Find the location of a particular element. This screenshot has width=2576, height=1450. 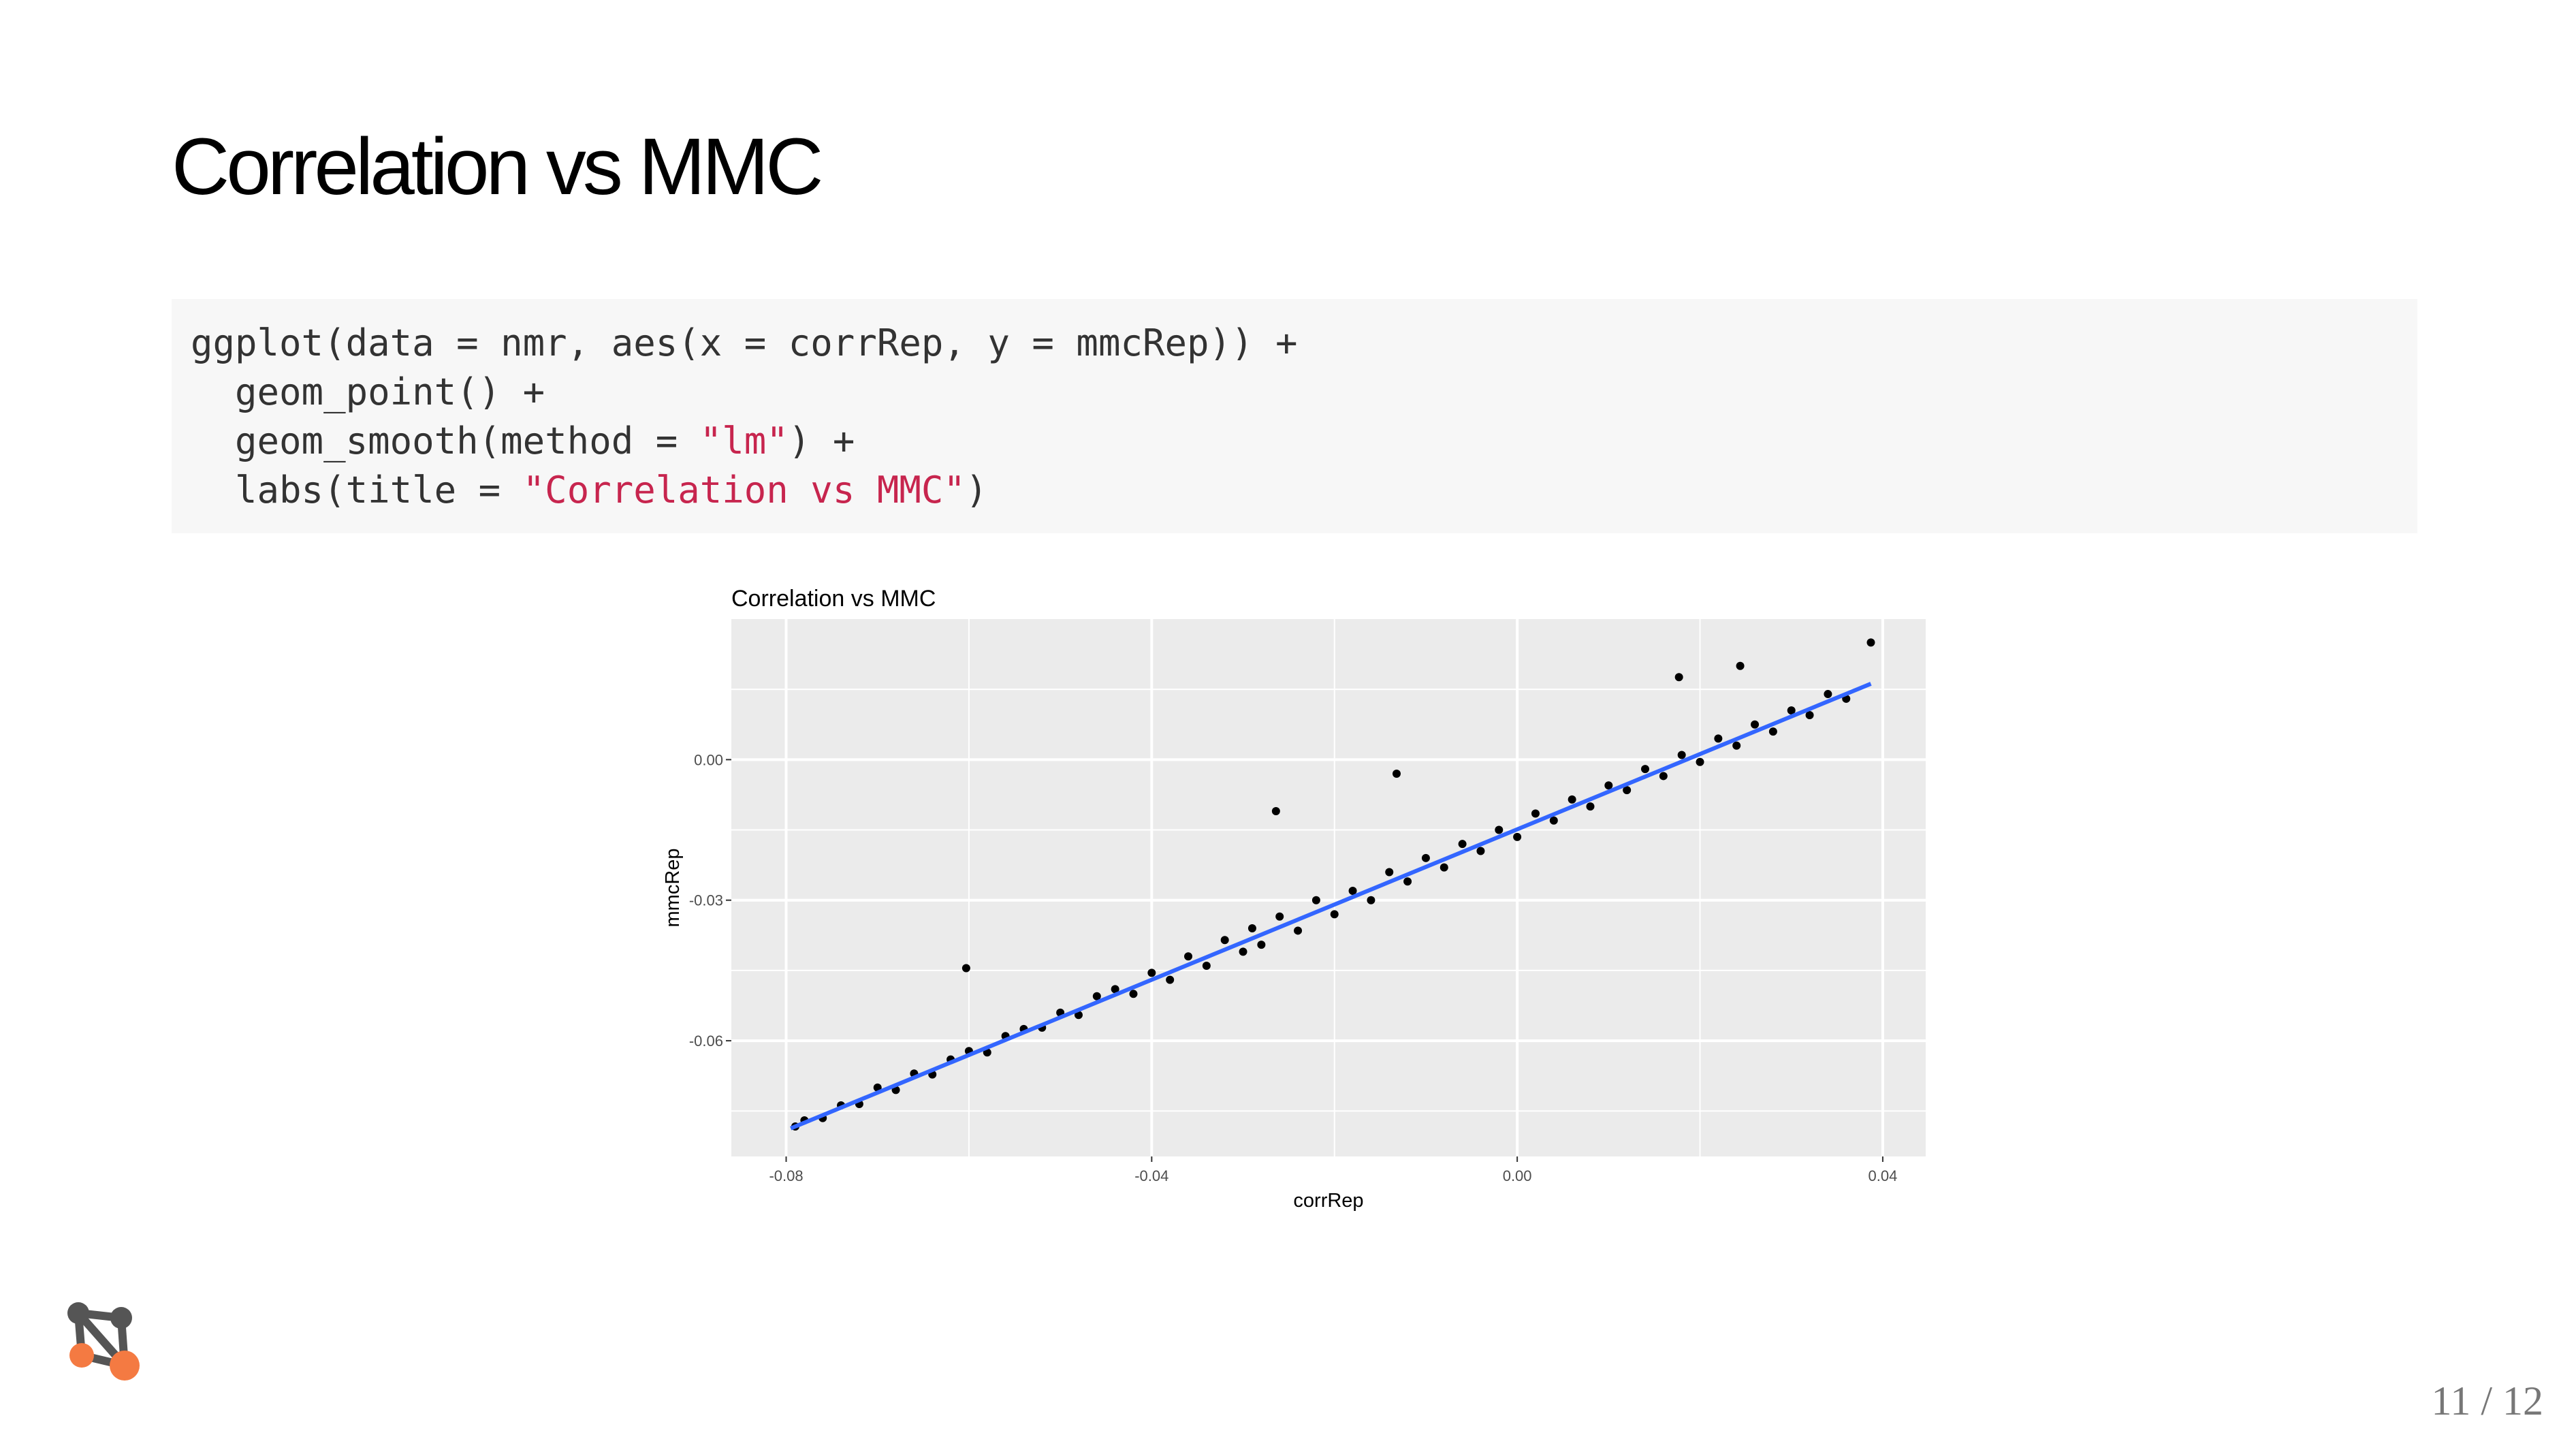

x-tick-label: -0.08 is located at coordinates (786, 1175).